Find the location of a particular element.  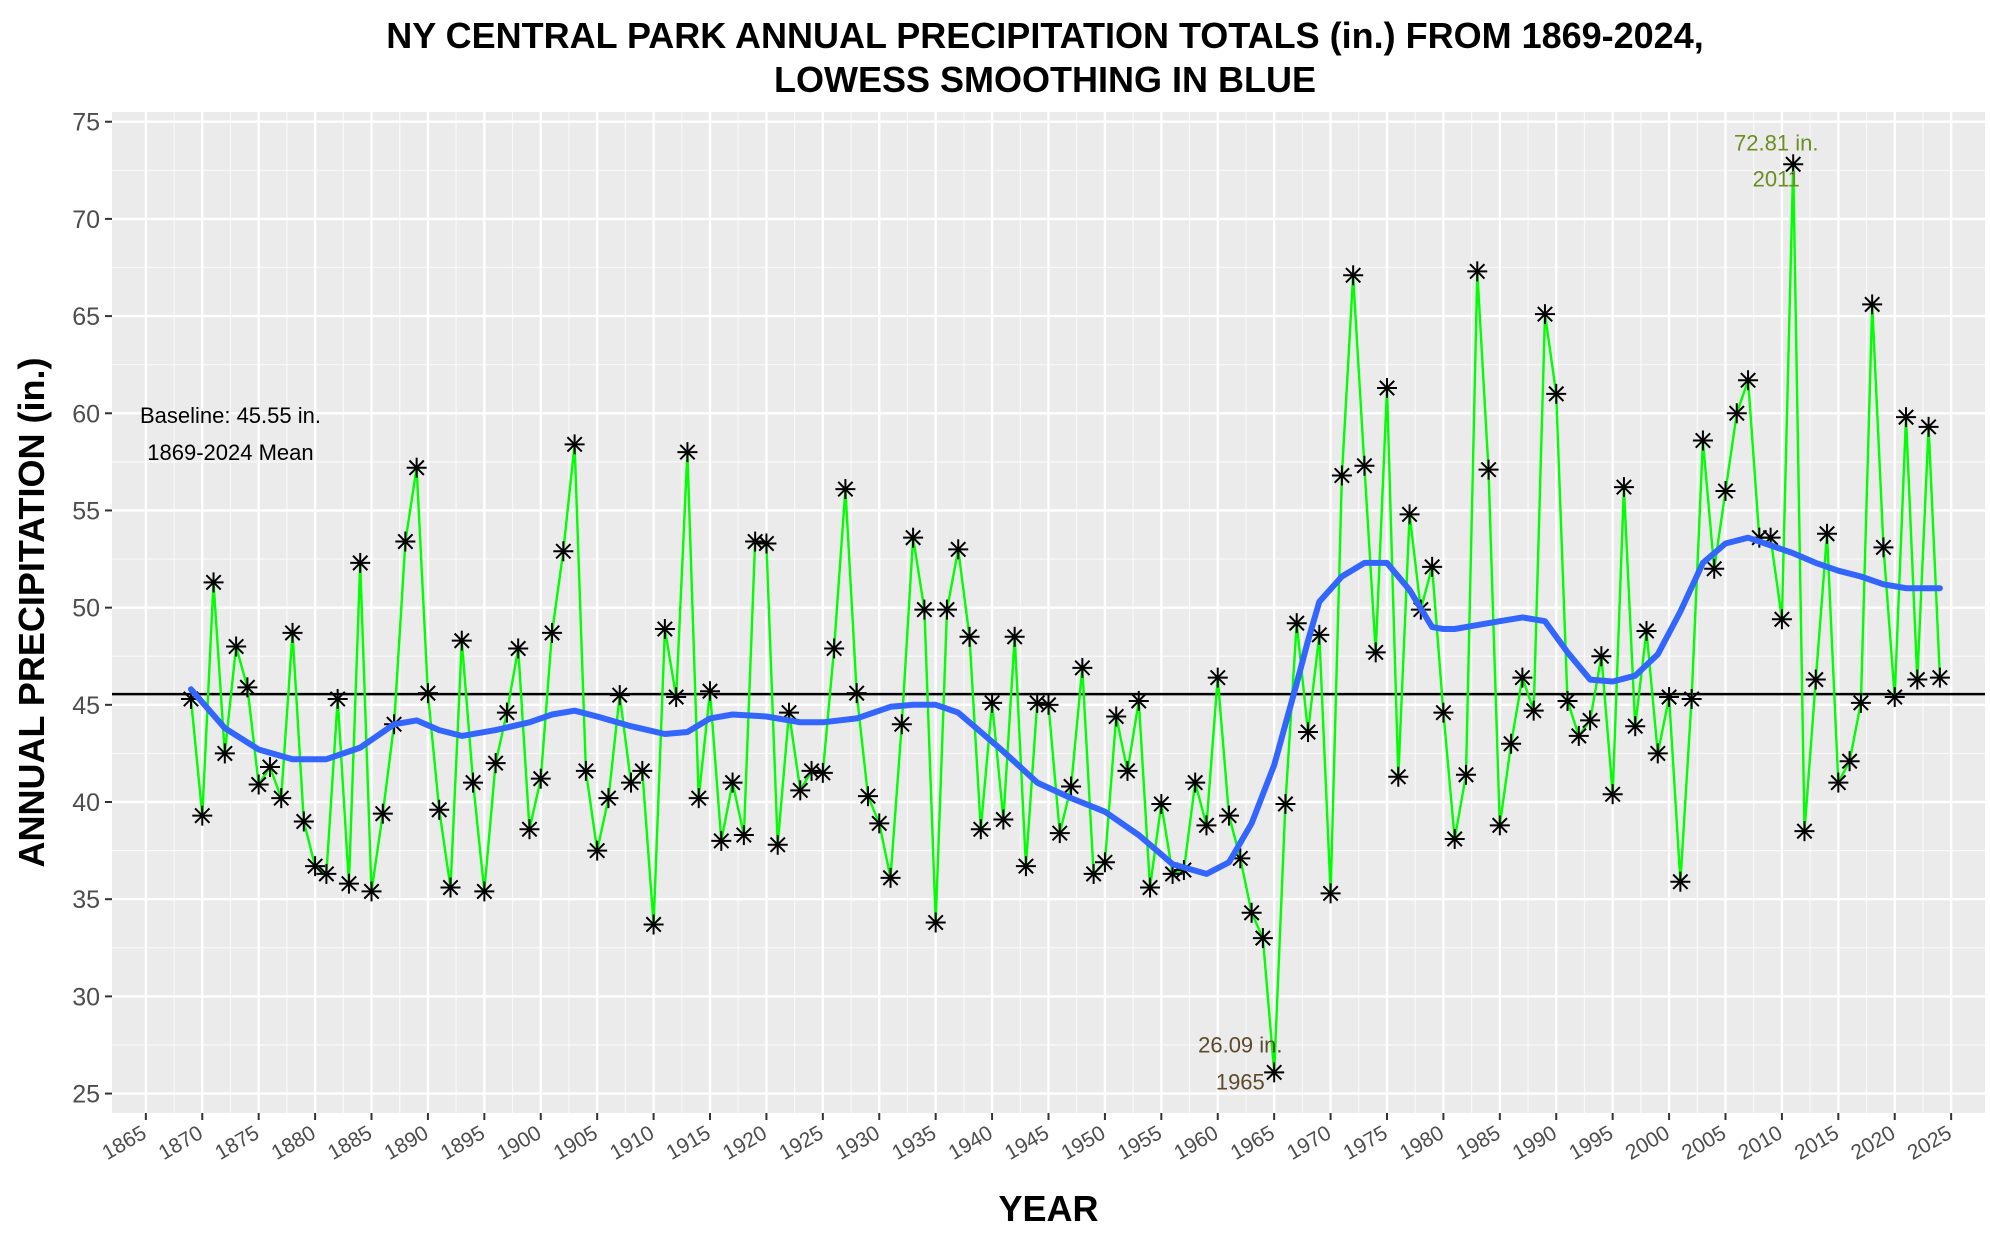

y-tick-label: 25 is located at coordinates (86, 1095).